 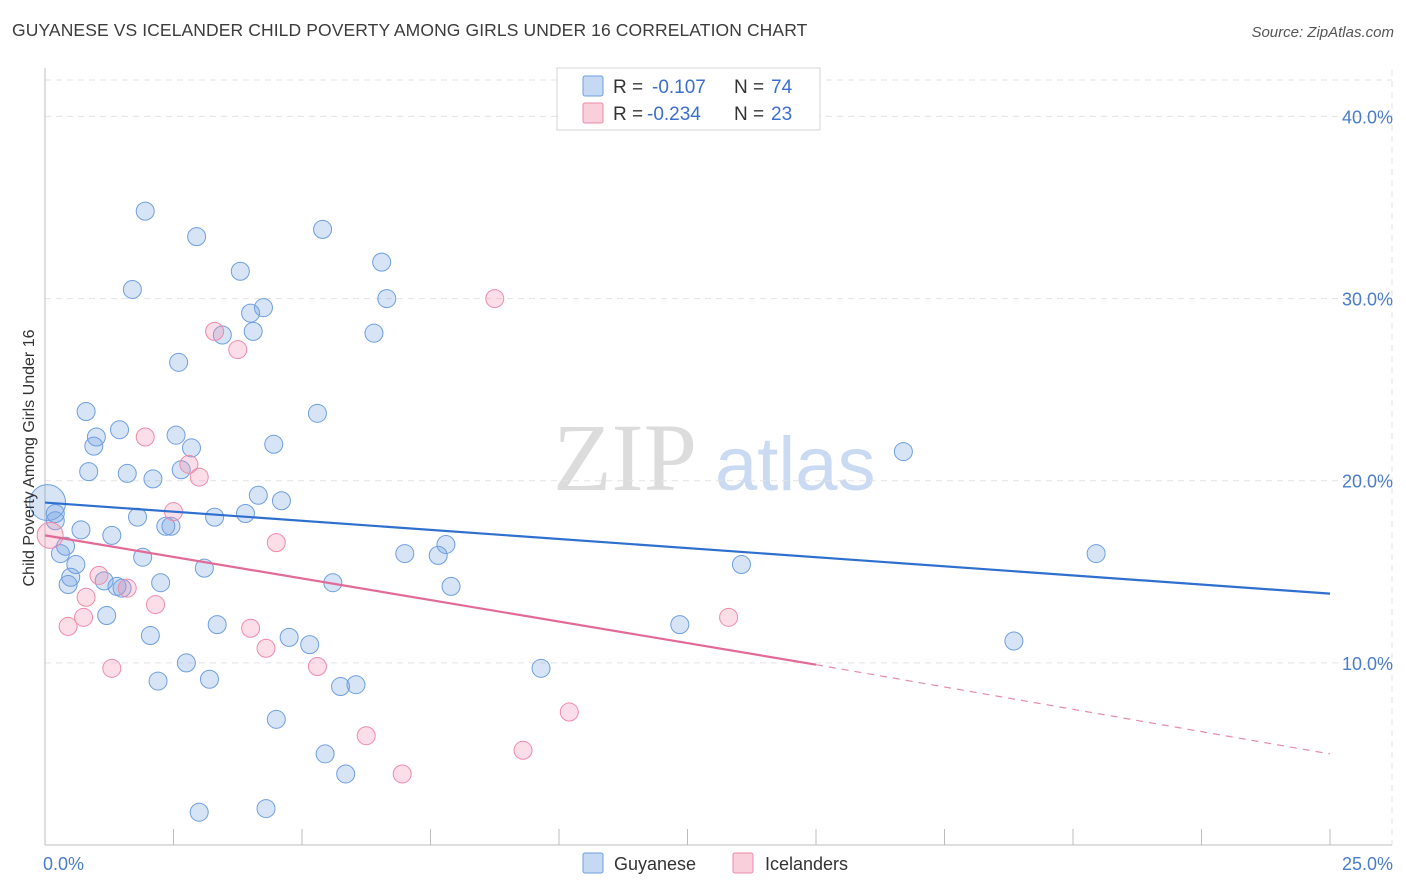 What do you see at coordinates (806, 864) in the screenshot?
I see `bottom-legend-label-icelanders: Icelanders` at bounding box center [806, 864].